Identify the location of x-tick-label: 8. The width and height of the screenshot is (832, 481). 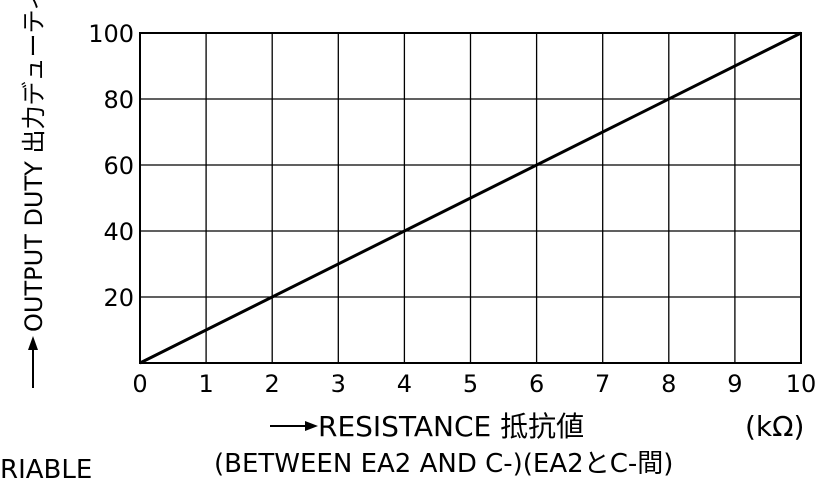
(668, 384).